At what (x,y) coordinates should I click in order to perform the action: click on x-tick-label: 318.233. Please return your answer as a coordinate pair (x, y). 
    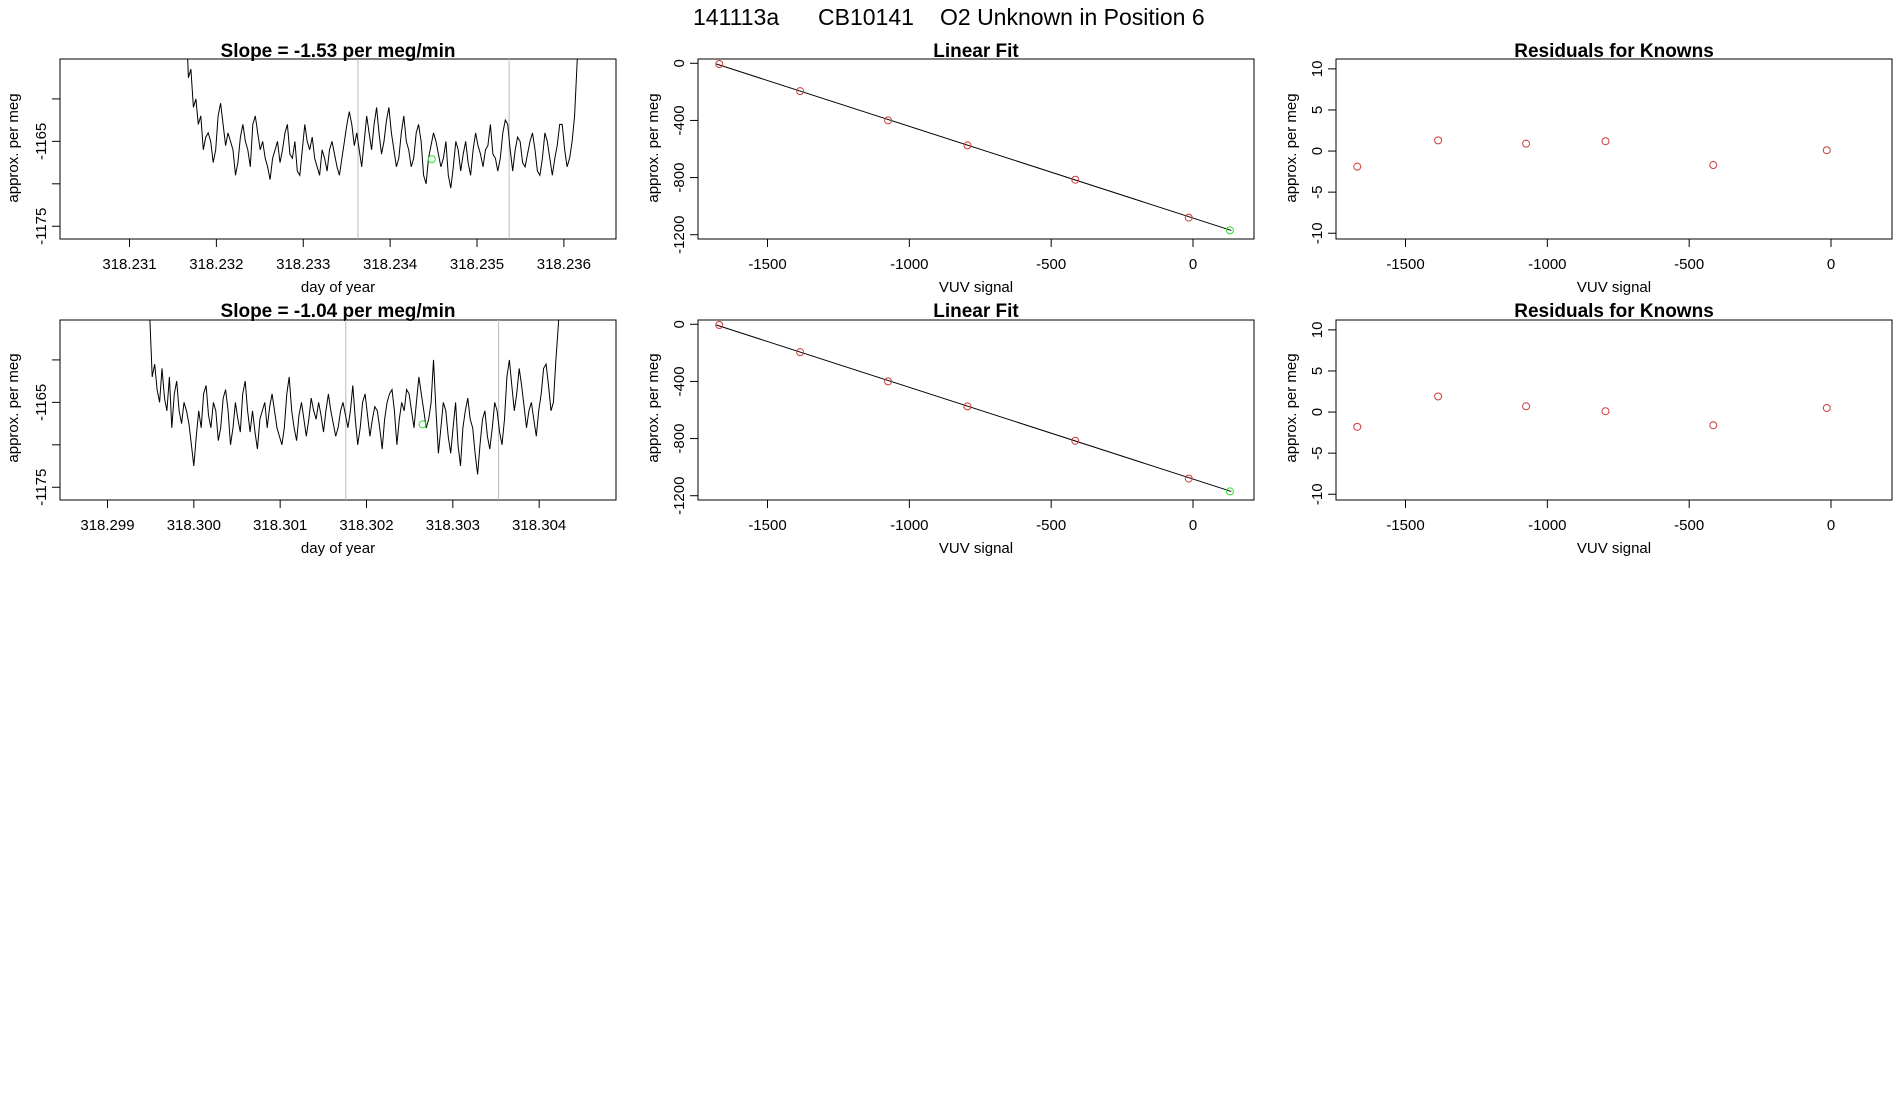
    Looking at the image, I should click on (303, 264).